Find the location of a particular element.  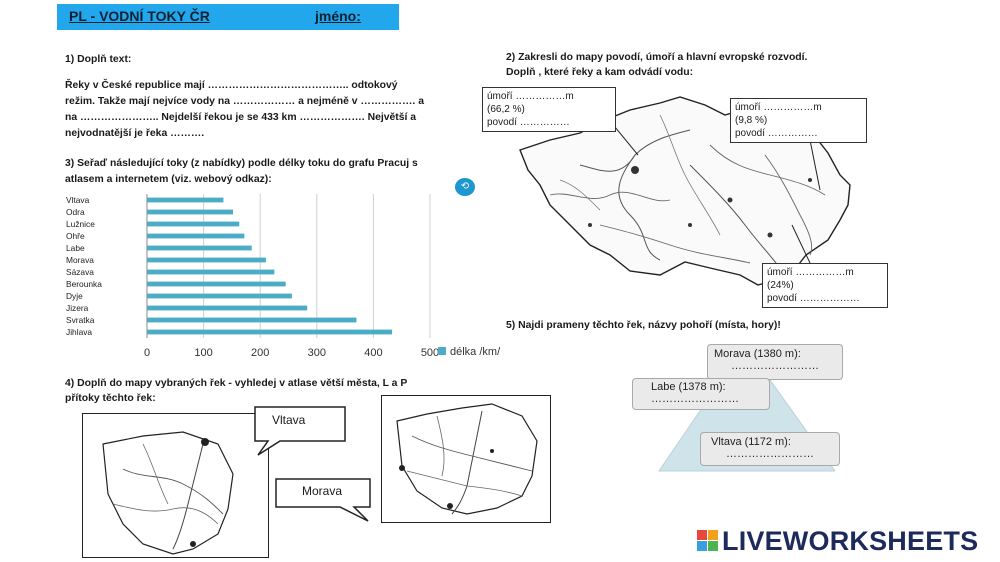

y-tick-label: Jihlava is located at coordinates (79, 332).